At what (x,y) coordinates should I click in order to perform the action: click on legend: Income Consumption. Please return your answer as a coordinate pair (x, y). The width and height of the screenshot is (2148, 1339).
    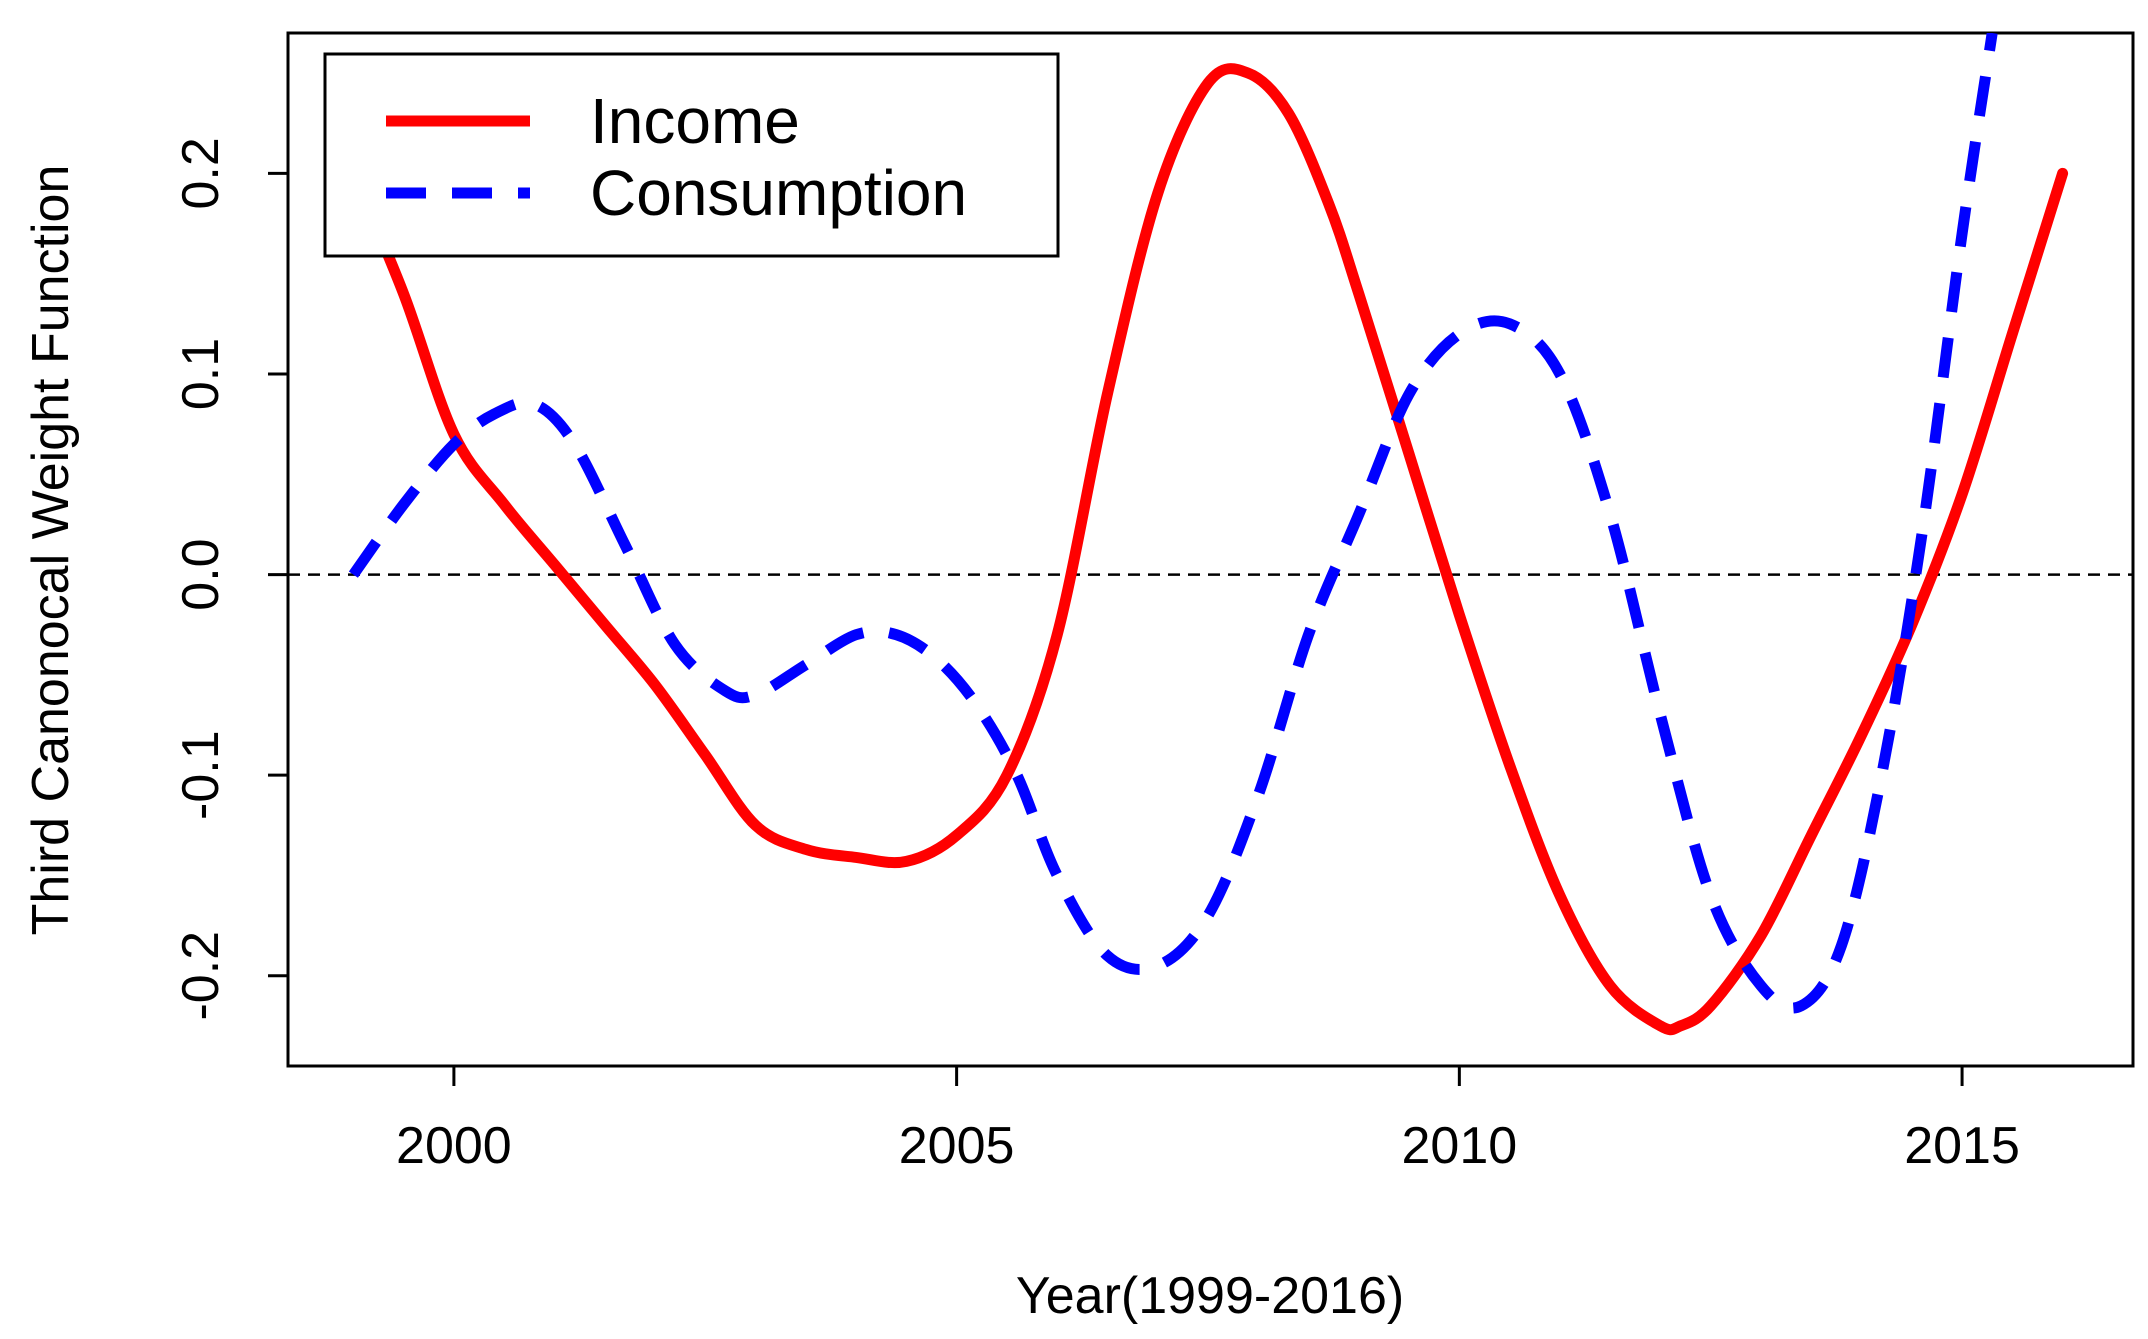
    Looking at the image, I should click on (691, 155).